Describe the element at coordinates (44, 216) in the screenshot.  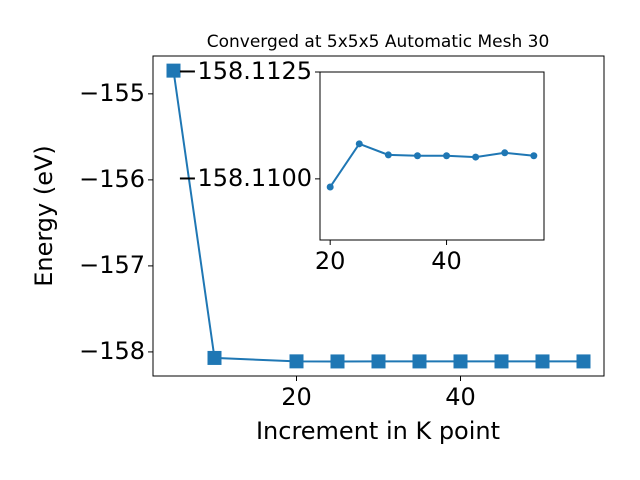
I see `y-axis-label: Energy (eV)` at that location.